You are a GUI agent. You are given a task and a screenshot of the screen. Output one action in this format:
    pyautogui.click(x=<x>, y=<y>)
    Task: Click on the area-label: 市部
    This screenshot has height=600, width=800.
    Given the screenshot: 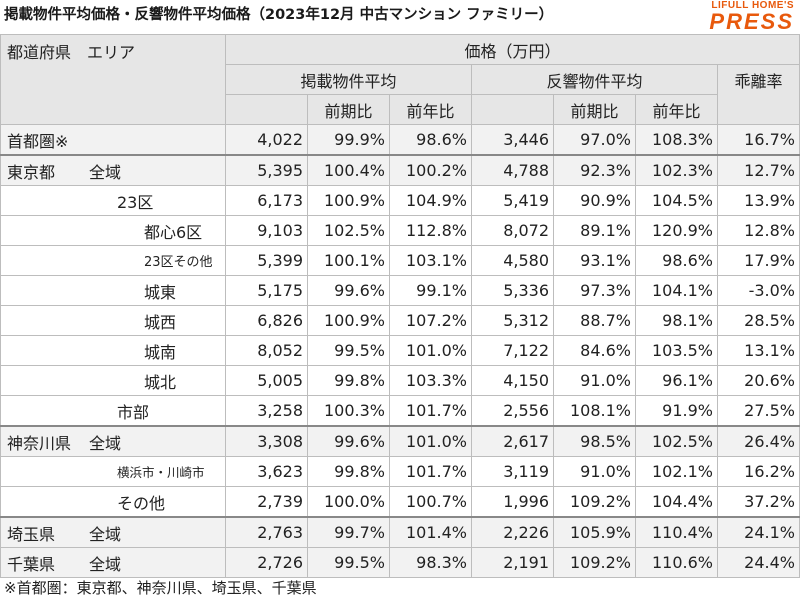 What is the action you would take?
    pyautogui.click(x=133, y=412)
    